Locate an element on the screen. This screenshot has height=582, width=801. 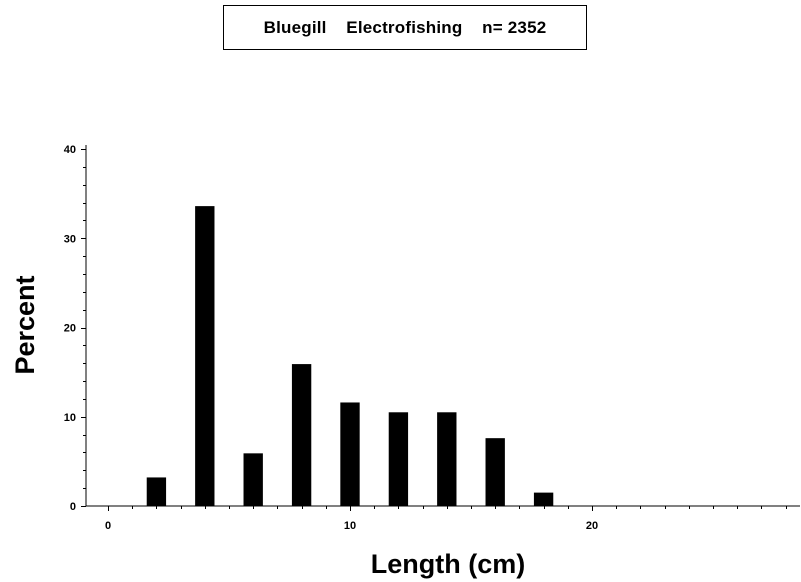
y-tick-label: 10 is located at coordinates (70, 418).